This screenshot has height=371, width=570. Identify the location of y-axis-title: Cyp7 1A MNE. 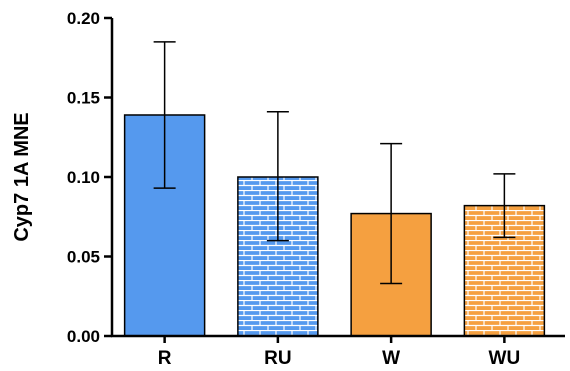
(22, 176).